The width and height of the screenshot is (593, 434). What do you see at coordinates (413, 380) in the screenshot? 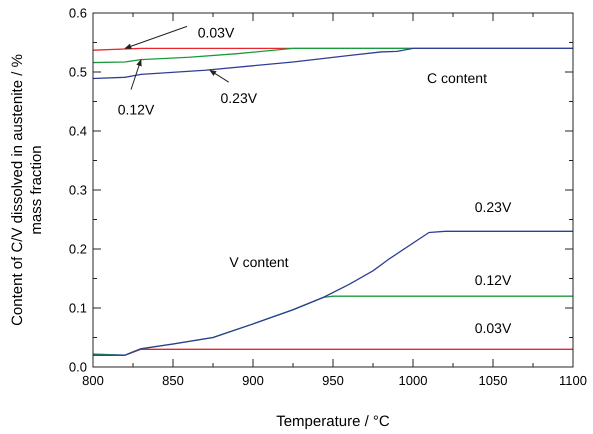
I see `x-tick-label: 1000` at bounding box center [413, 380].